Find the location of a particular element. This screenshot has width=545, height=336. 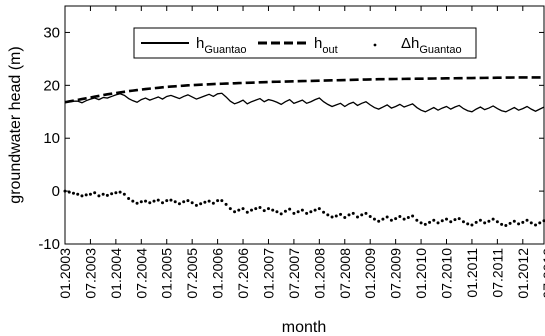

series-dotted is located at coordinates (304, 208).